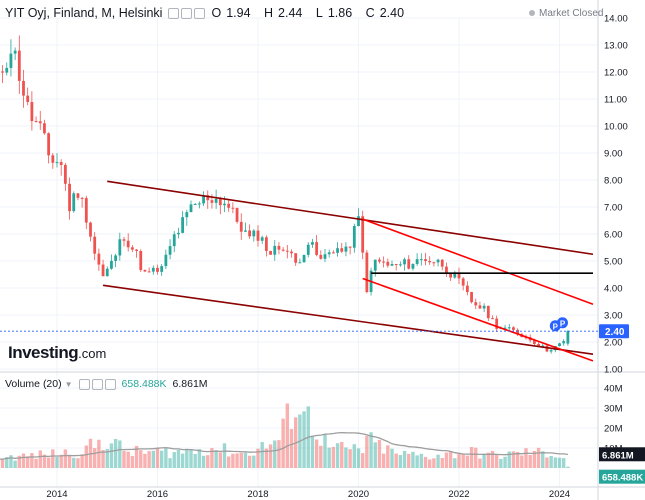  What do you see at coordinates (216, 13) in the screenshot?
I see `open-label: O` at bounding box center [216, 13].